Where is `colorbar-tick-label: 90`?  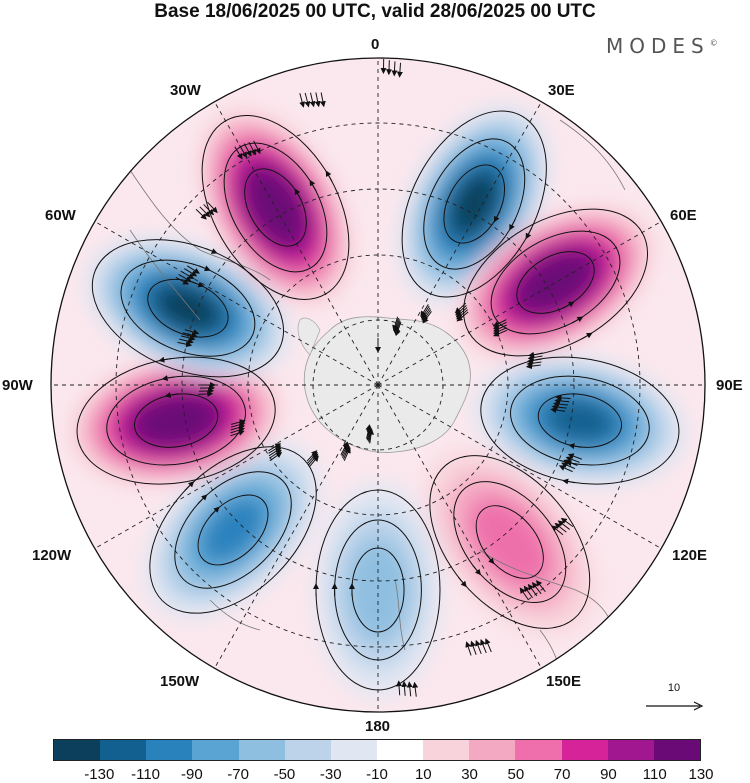
colorbar-tick-label: 90 is located at coordinates (608, 774).